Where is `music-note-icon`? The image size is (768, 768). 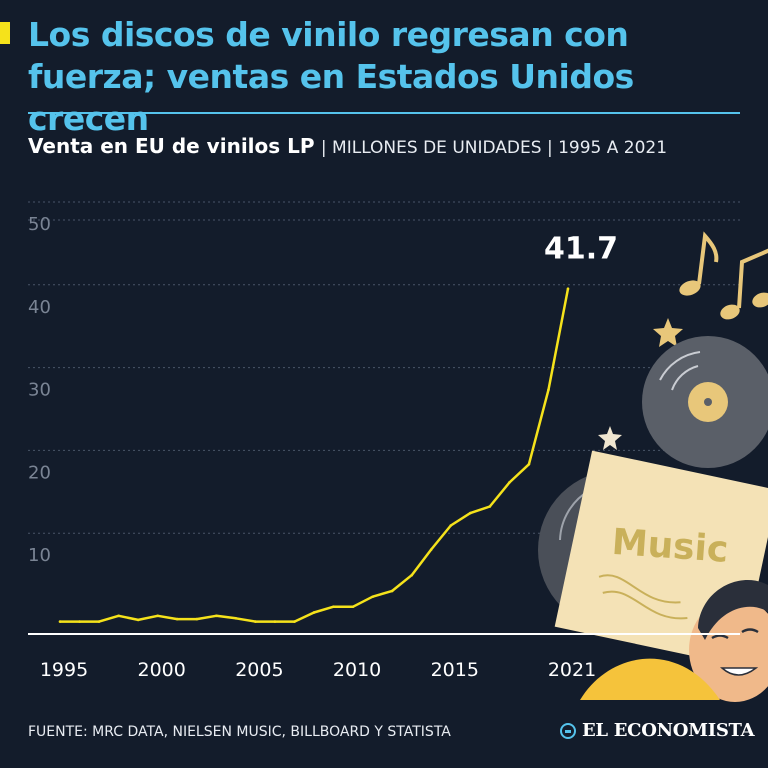 music-note-icon is located at coordinates (699, 263).